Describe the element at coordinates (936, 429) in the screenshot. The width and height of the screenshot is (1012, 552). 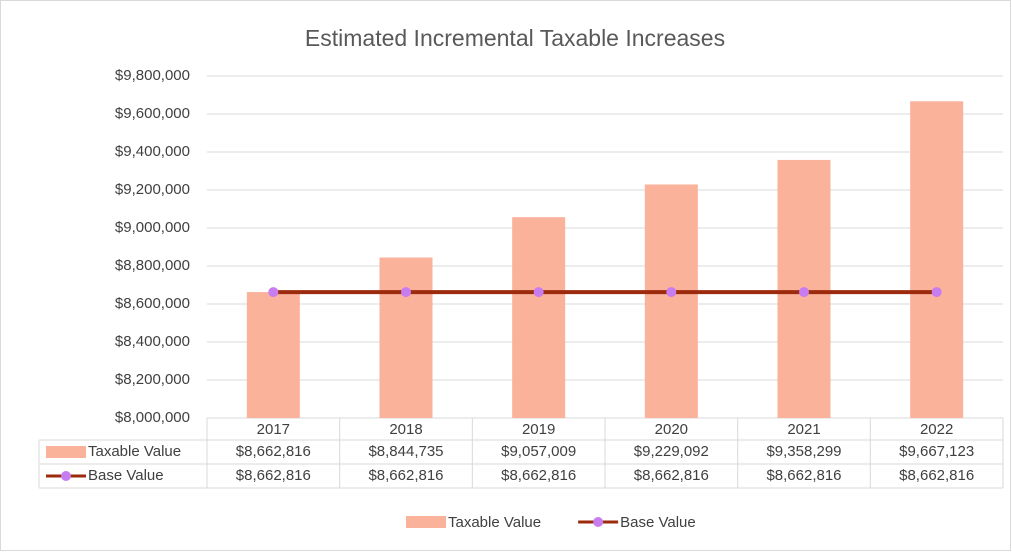
I see `x-tick-label: 2022` at that location.